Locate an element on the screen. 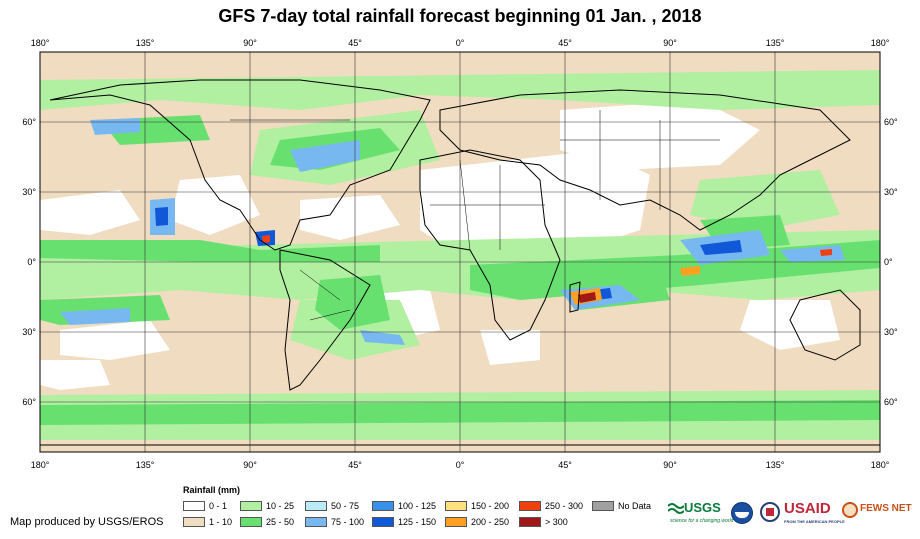  legend-item: 150 - 200 is located at coordinates (477, 506).